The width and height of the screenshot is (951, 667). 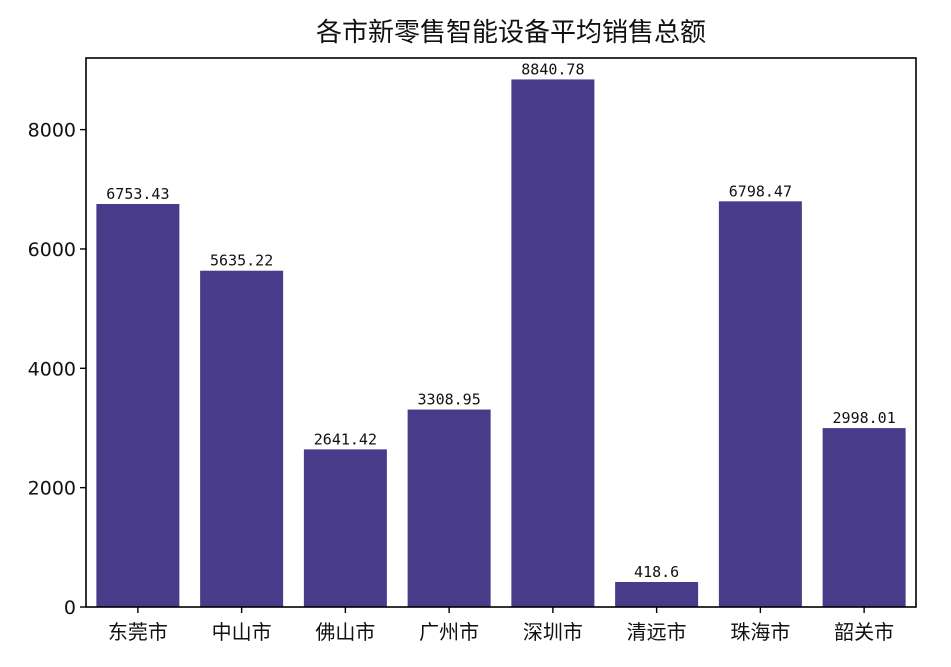 I want to click on y-tick-label: 8000, so click(x=52, y=131).